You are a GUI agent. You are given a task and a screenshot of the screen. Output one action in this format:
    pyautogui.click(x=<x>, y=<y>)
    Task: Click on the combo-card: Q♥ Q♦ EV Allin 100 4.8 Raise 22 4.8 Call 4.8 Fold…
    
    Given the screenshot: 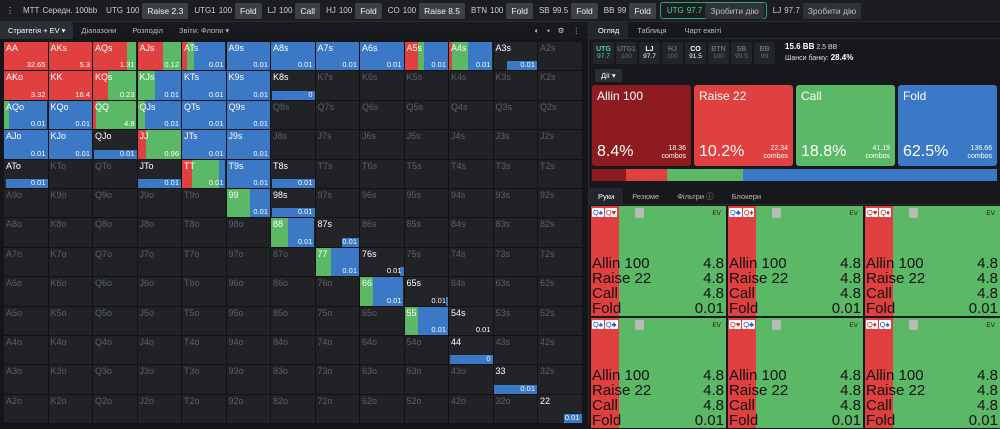 What is the action you would take?
    pyautogui.click(x=932, y=261)
    